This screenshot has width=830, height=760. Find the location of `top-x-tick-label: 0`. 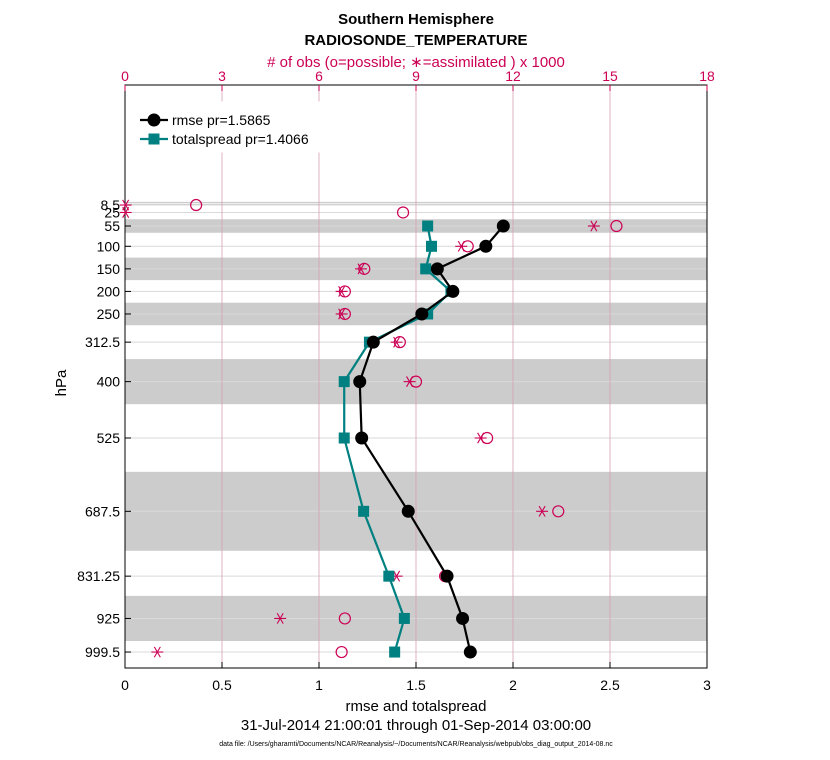

top-x-tick-label: 0 is located at coordinates (125, 76).